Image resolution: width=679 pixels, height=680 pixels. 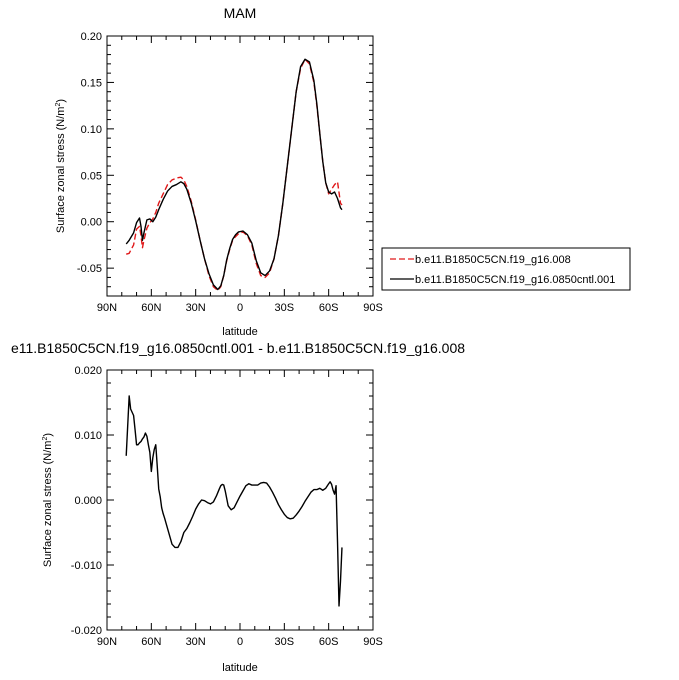 What do you see at coordinates (107, 642) in the screenshot?
I see `chart-bottom-x-tick-label: 90N` at bounding box center [107, 642].